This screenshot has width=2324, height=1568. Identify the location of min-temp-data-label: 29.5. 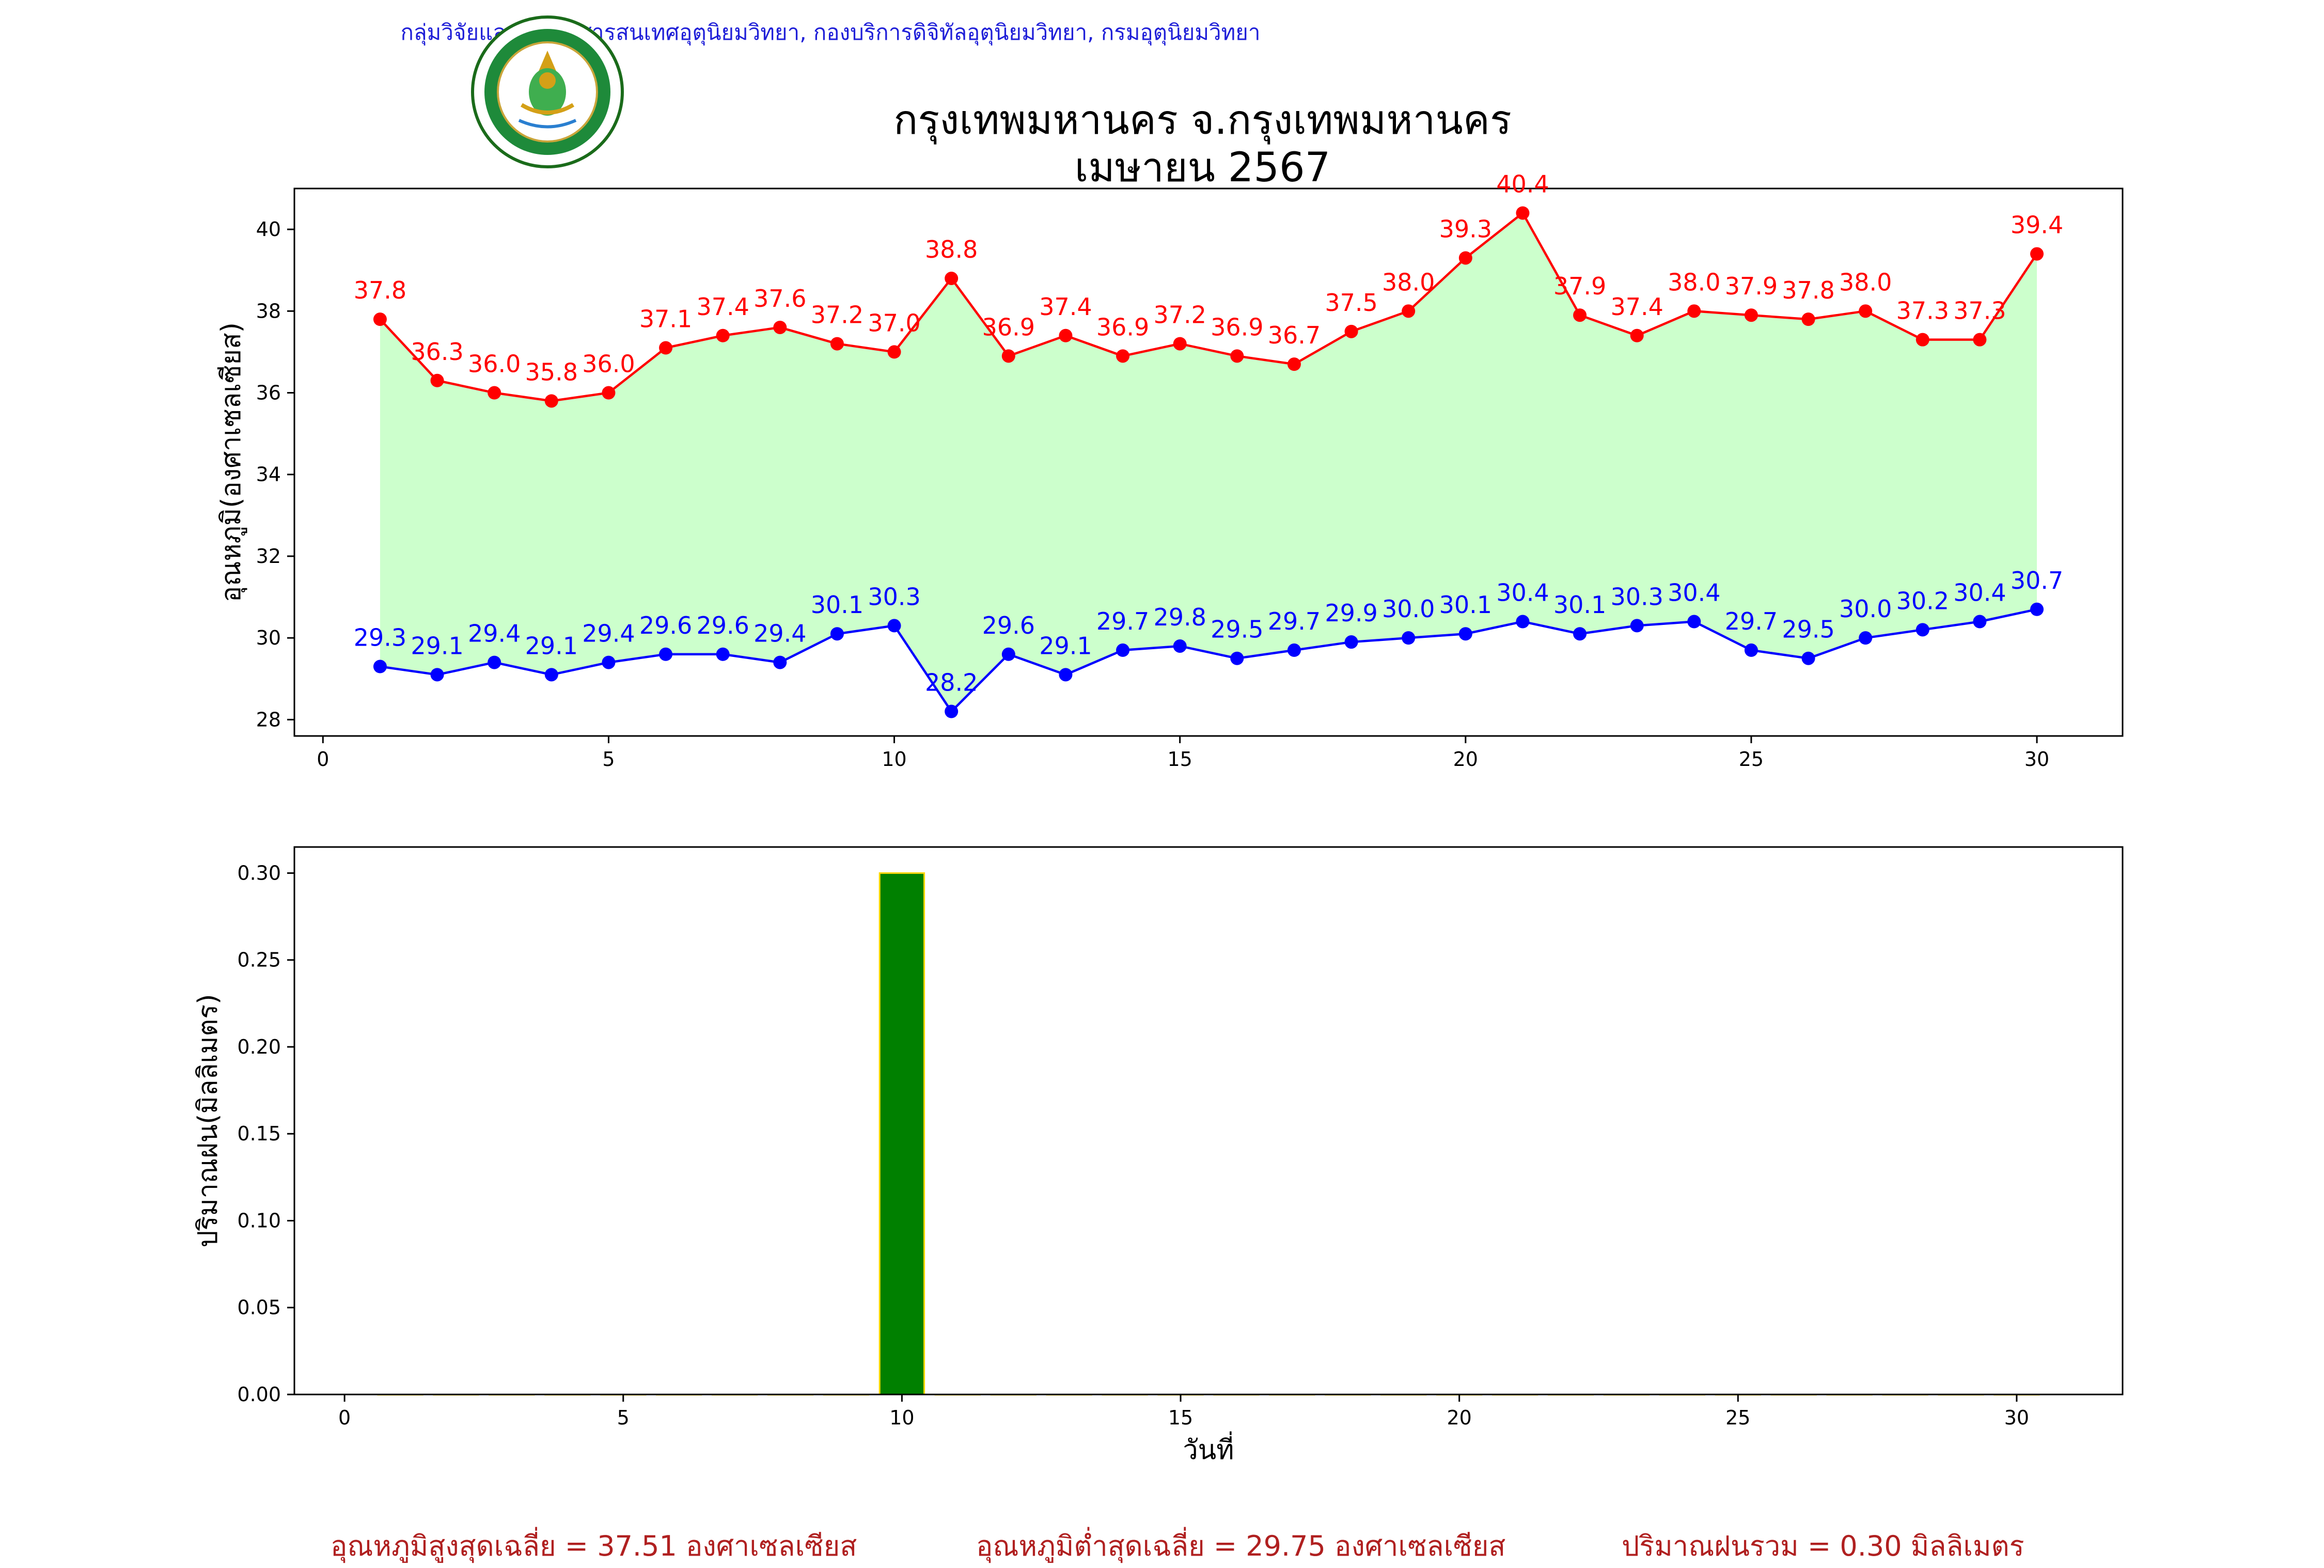
(1808, 630).